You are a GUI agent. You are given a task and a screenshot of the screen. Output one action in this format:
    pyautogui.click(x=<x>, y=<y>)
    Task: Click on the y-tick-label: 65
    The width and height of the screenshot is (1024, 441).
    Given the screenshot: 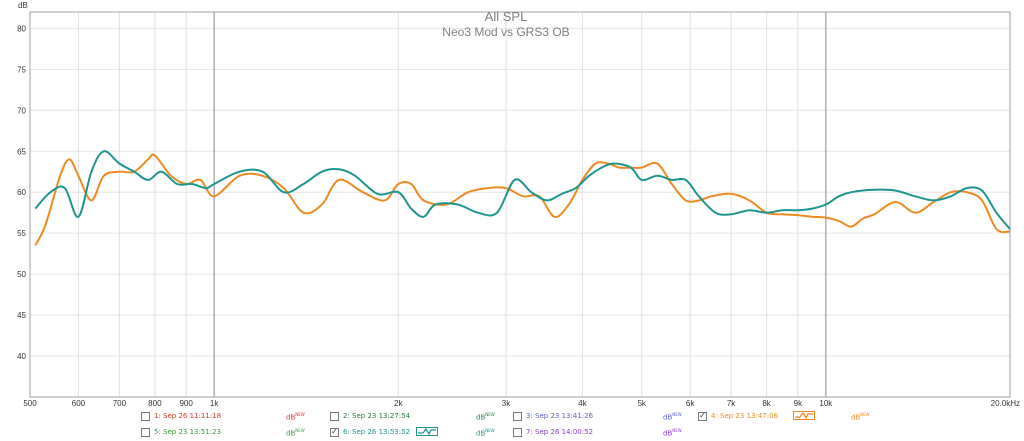 What is the action you would take?
    pyautogui.click(x=21, y=151)
    